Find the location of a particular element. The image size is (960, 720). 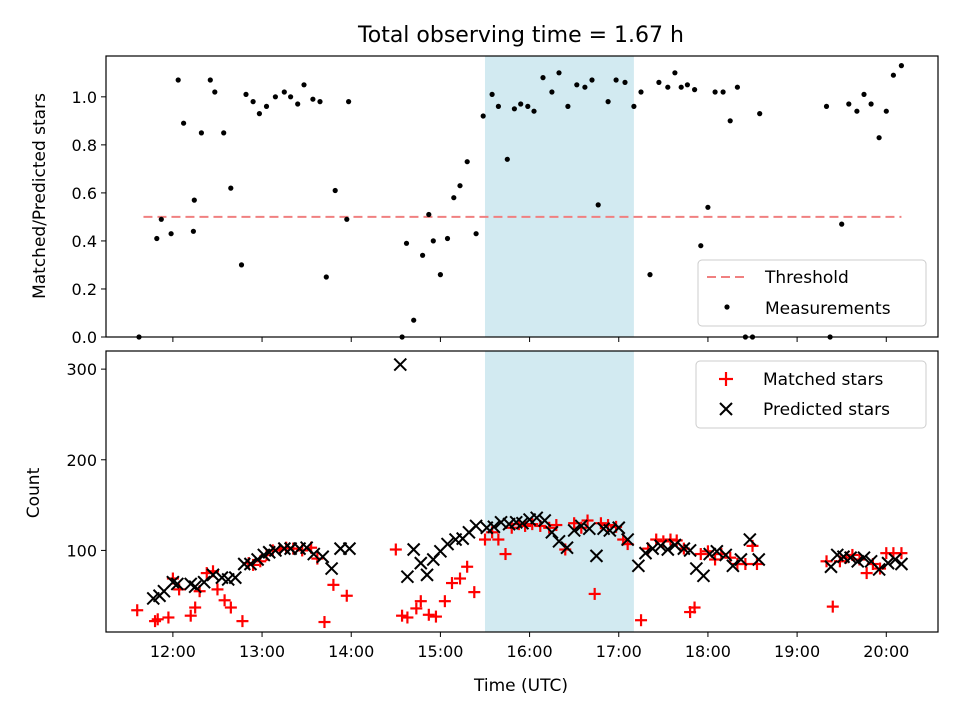

count-x-tick-label: 19:00 is located at coordinates (797, 651).